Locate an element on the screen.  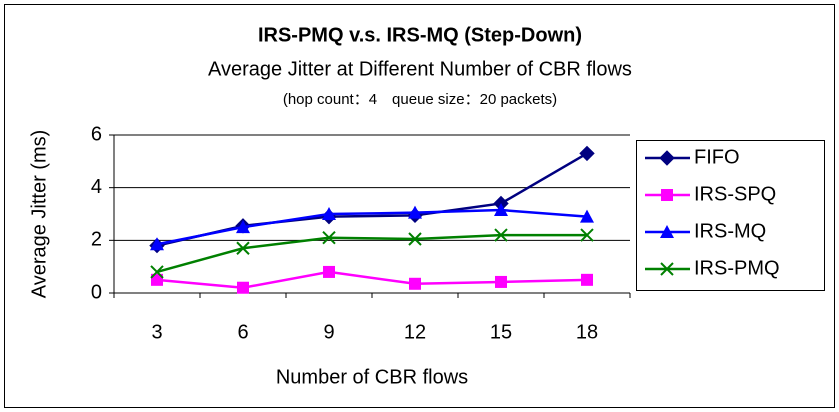
legend-label: IRS-MQ is located at coordinates (730, 231).